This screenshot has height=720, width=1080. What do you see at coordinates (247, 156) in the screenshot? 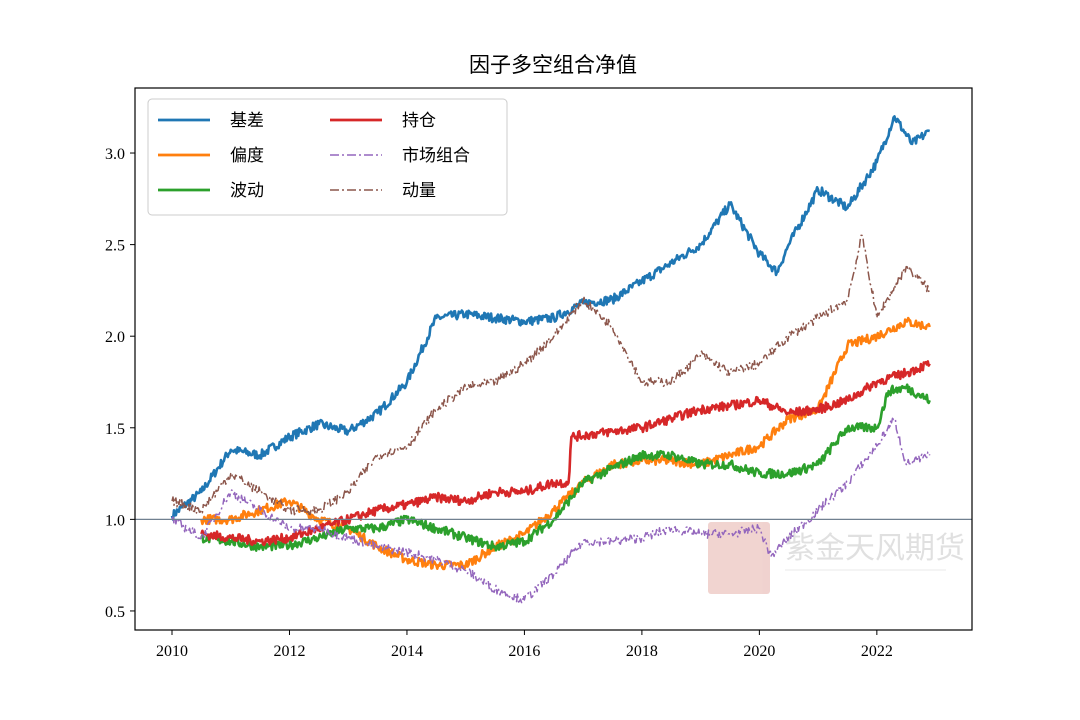
I see `legend-label: 偏度` at bounding box center [247, 156].